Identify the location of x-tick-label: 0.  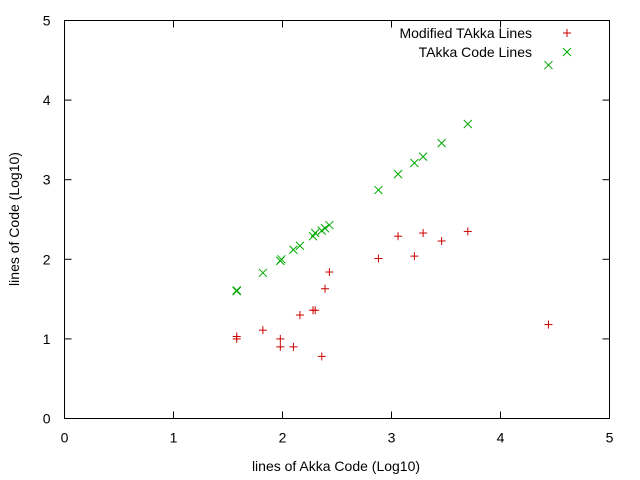
(65, 438).